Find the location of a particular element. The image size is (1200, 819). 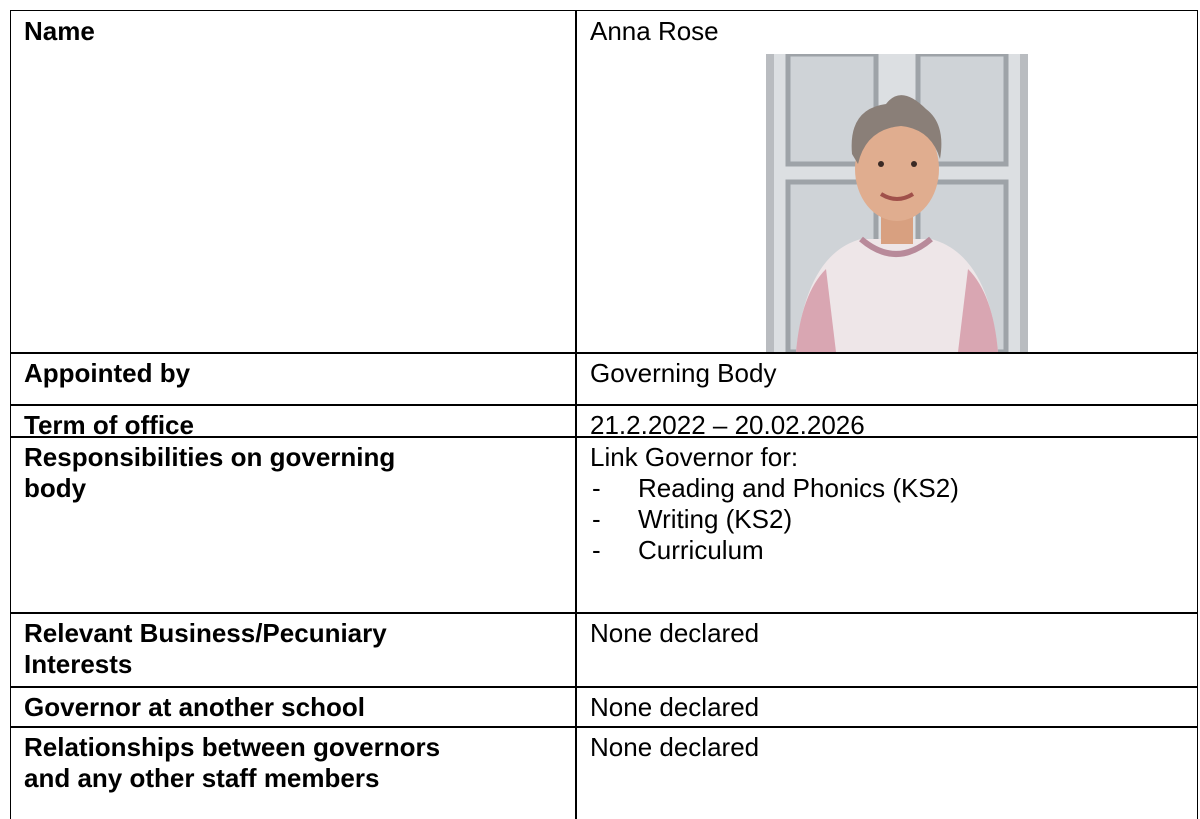

list-item: Curriculum is located at coordinates (701, 550).